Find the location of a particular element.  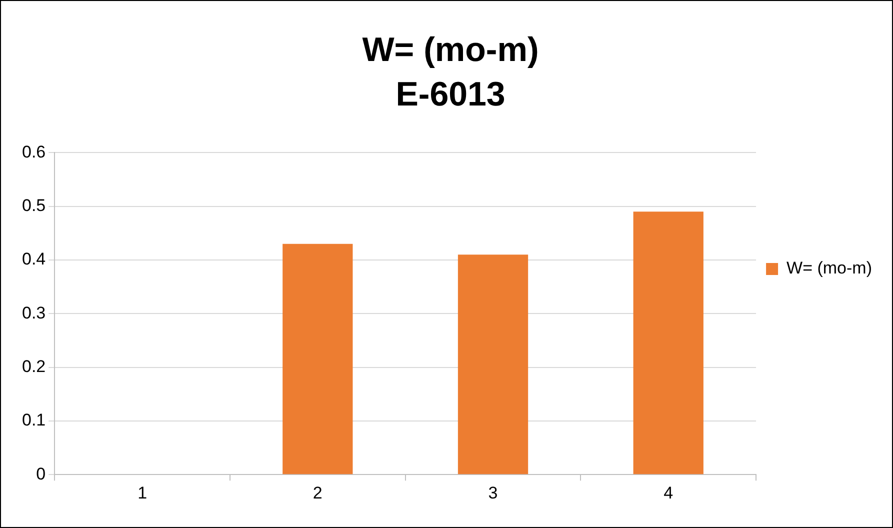

y-tick-label: 0.4 is located at coordinates (34, 259).